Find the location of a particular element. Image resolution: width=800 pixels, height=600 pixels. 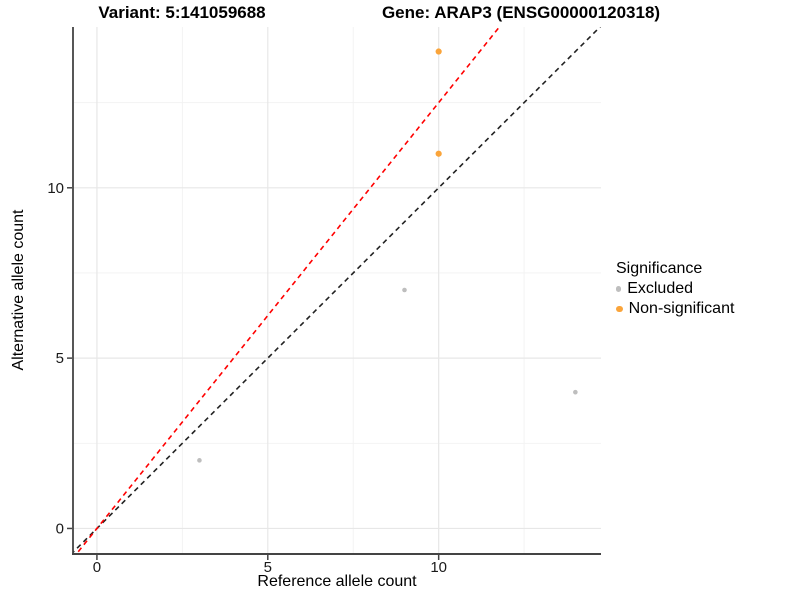

y-axis-title: Alternative allele count is located at coordinates (18, 290).